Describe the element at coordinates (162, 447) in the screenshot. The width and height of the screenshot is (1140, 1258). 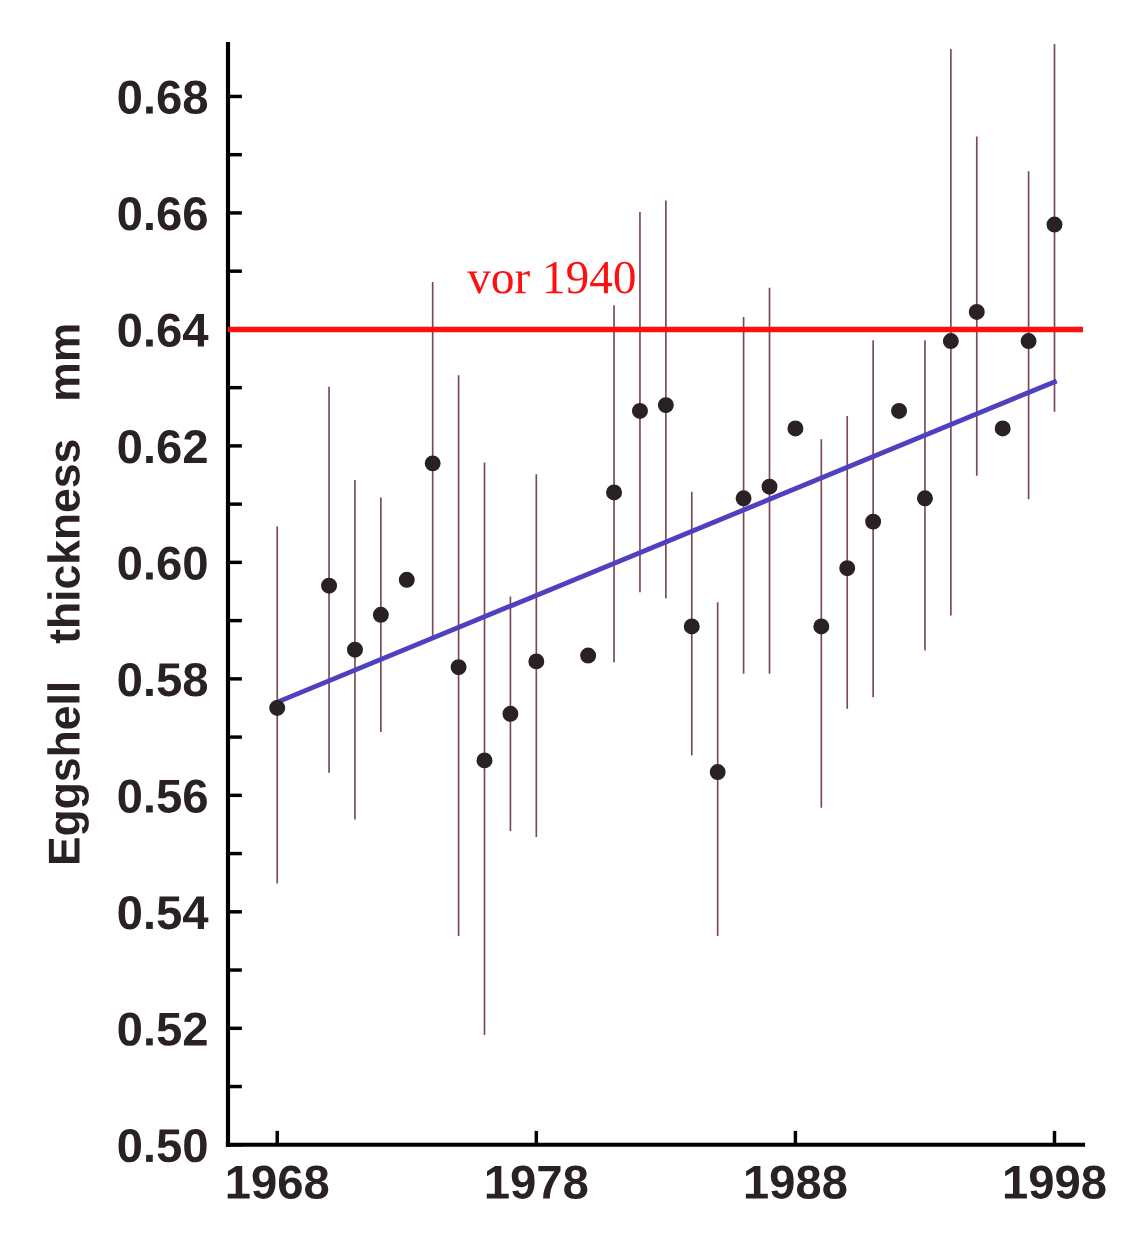
I see `y-tick-label: 0.62` at that location.